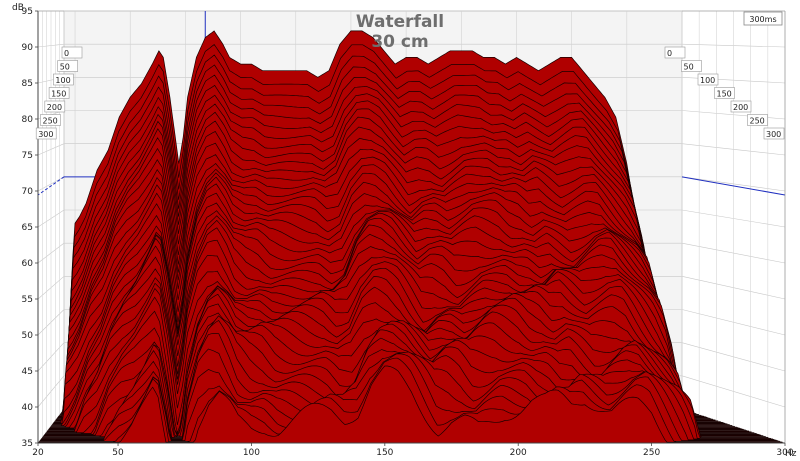 This screenshot has height=461, width=800. I want to click on chart-title: Waterfall, so click(400, 22).